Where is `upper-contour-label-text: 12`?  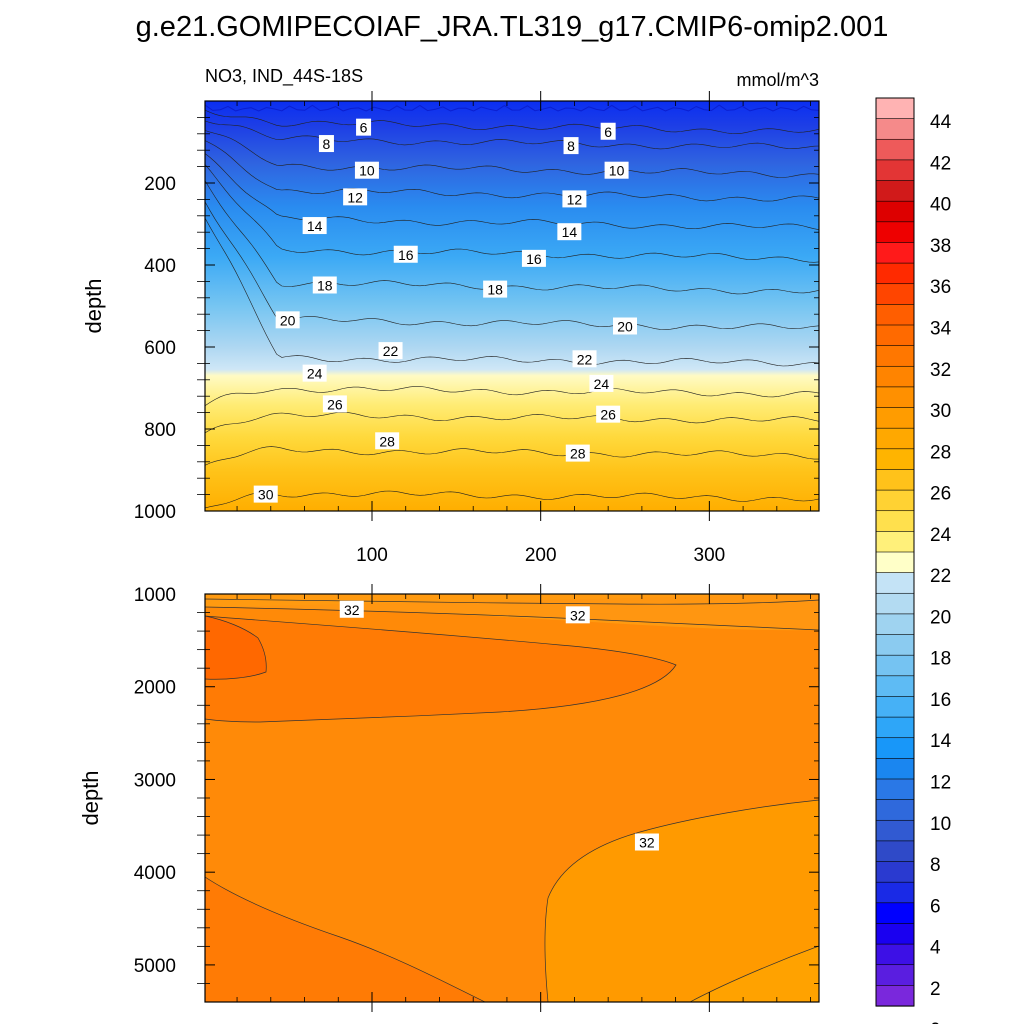 upper-contour-label-text: 12 is located at coordinates (575, 199).